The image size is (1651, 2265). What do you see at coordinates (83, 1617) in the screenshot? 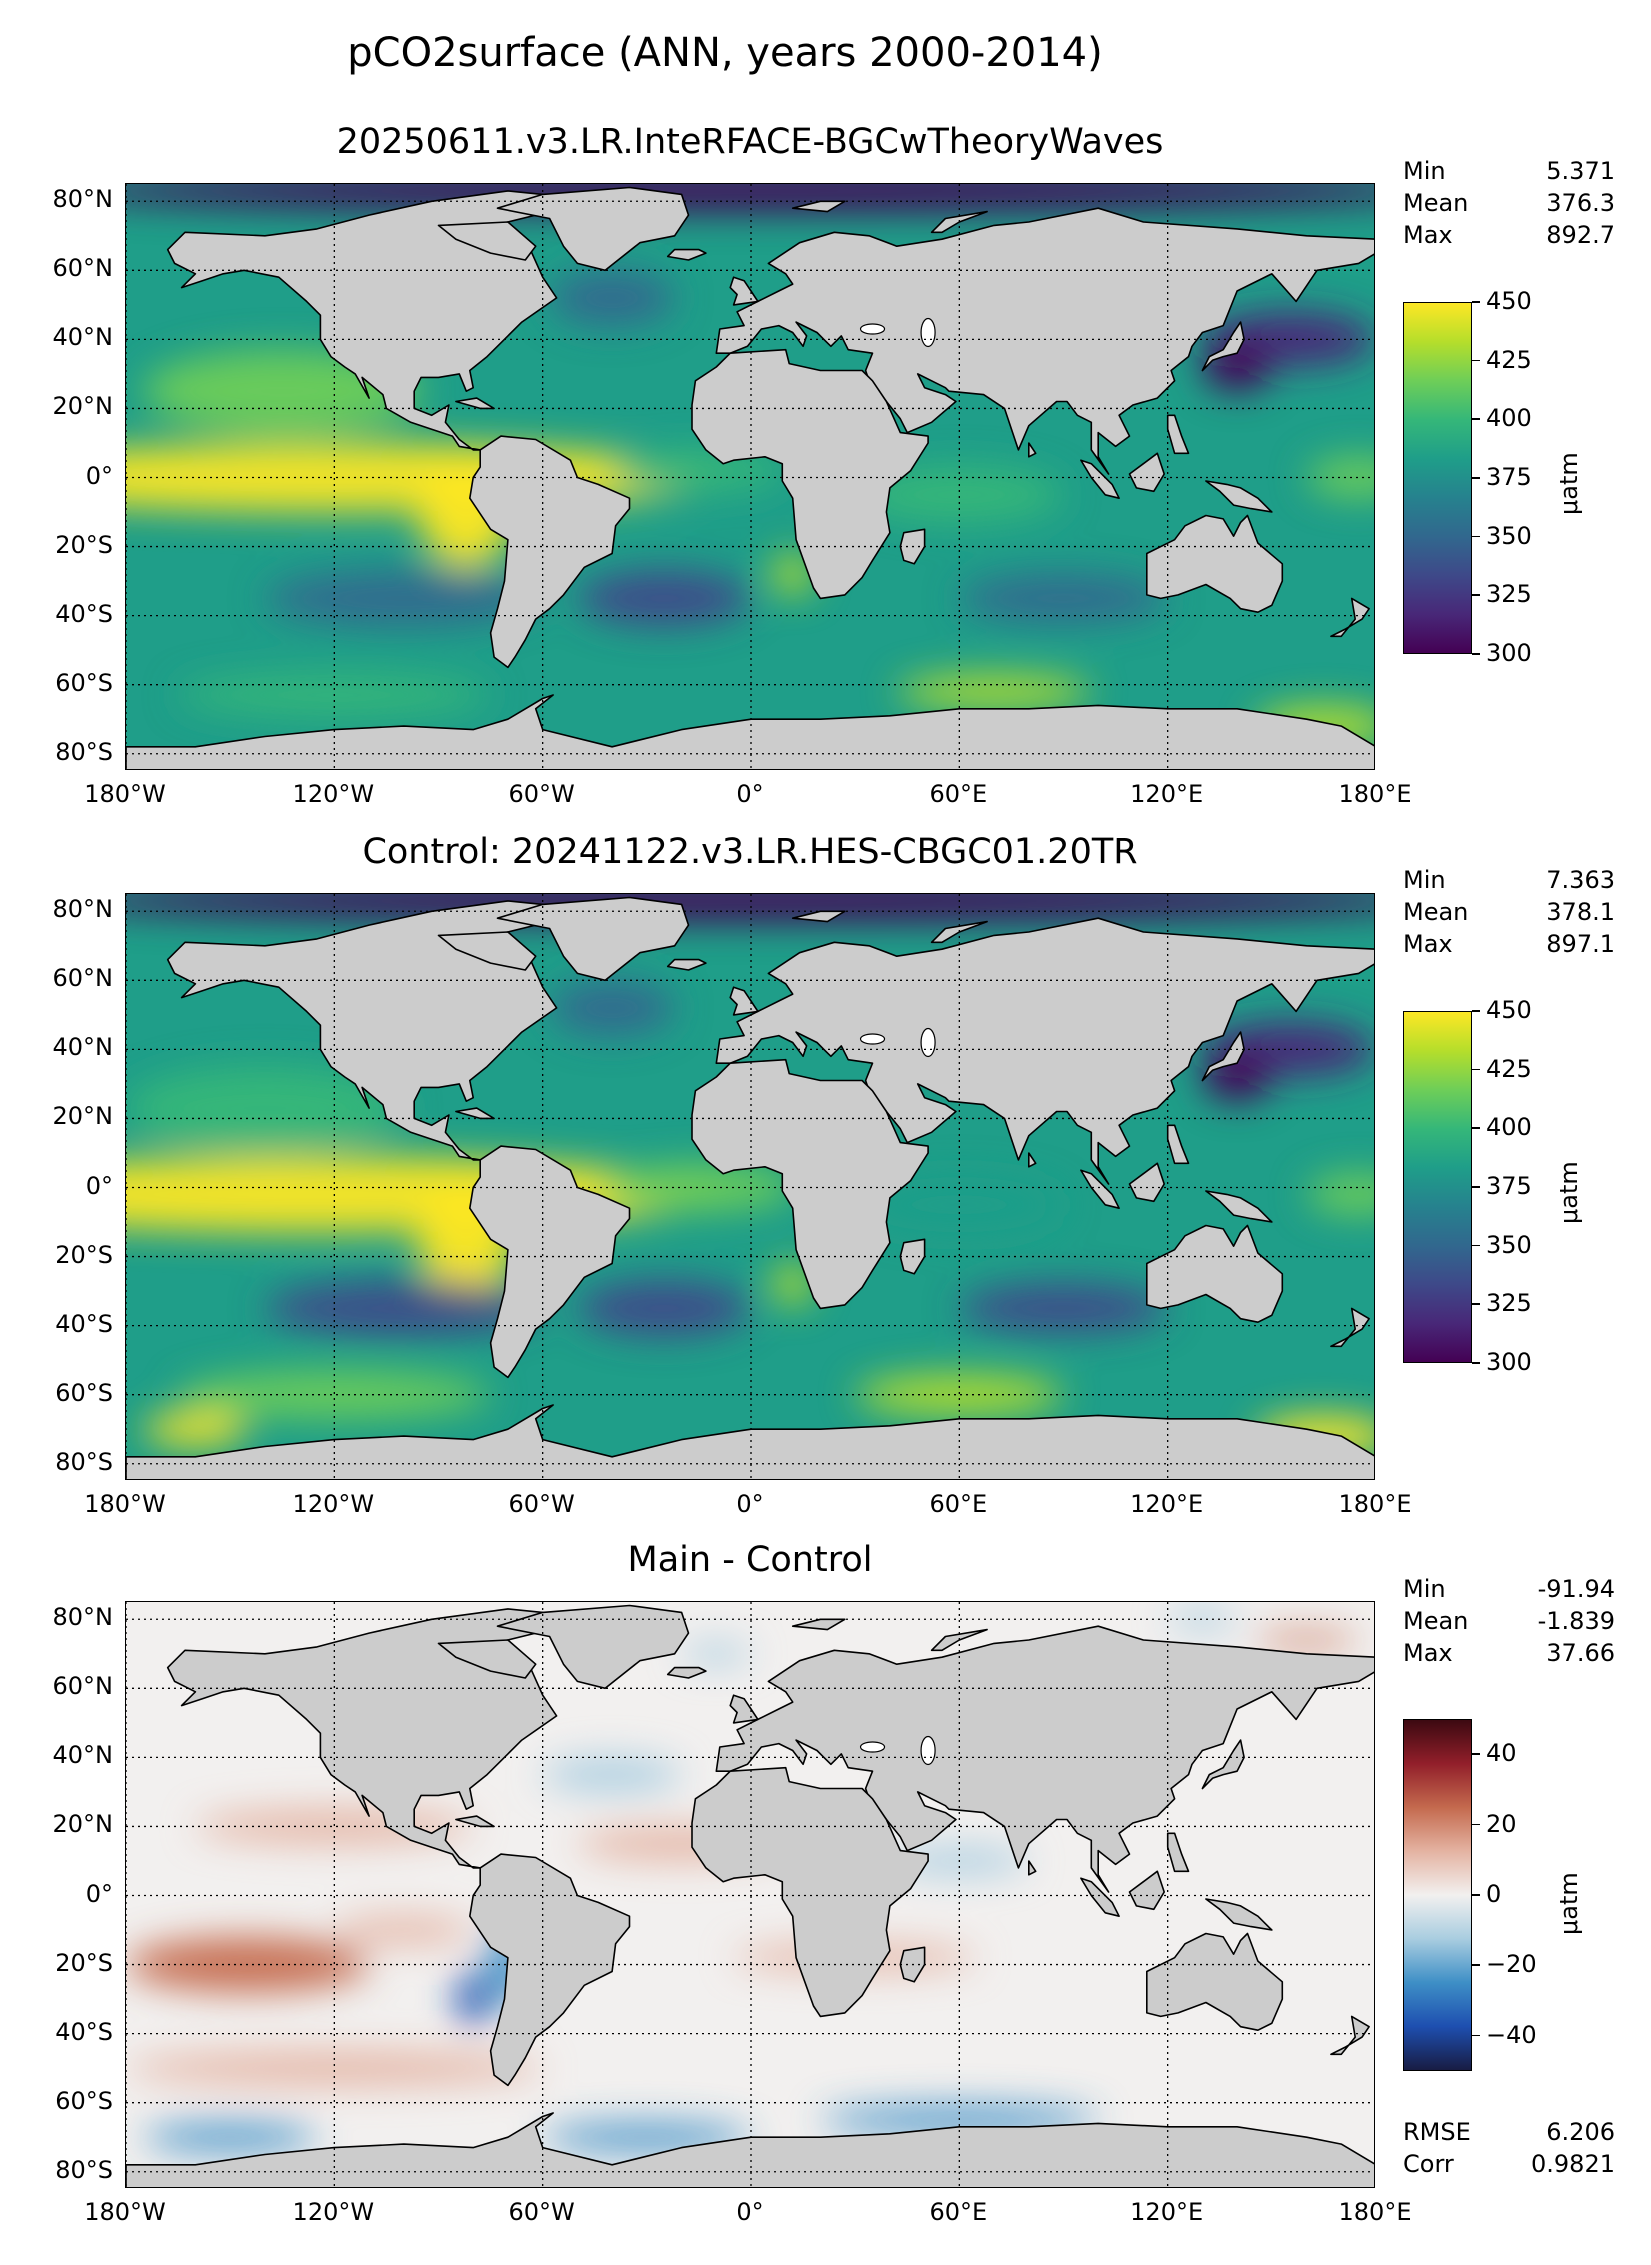
I see `lat-tick-label: 80°N` at bounding box center [83, 1617].